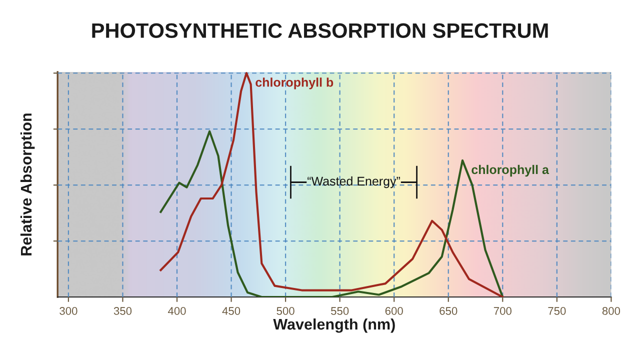  Describe the element at coordinates (27, 185) in the screenshot. I see `y-axis-title: Relative Absorption` at that location.